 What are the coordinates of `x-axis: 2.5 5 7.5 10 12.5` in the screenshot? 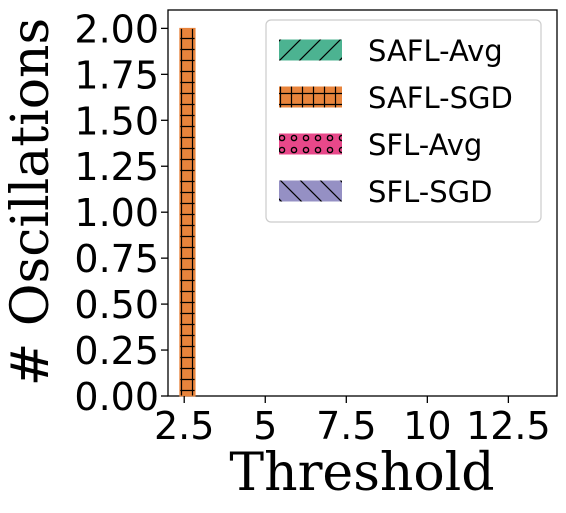 It's located at (352, 422).